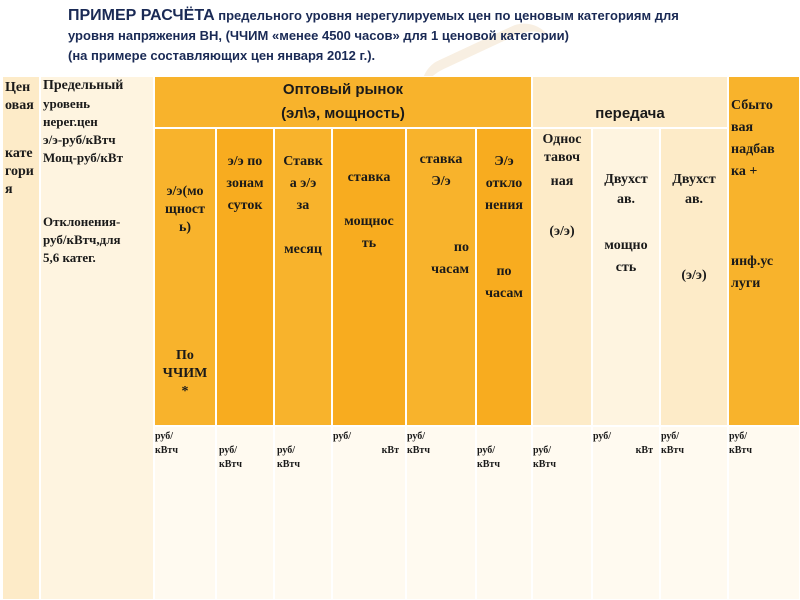  Describe the element at coordinates (626, 513) in the screenshot. I see `unit-cell-8: руб/ кВт` at that location.